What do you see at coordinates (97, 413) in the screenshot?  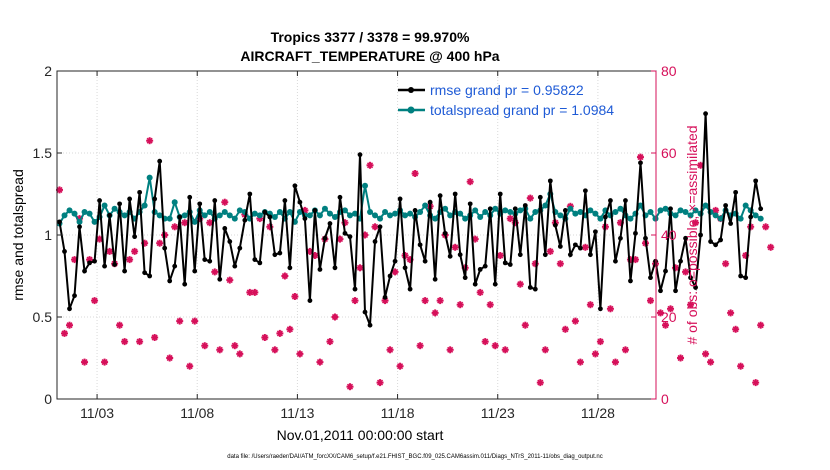 I see `x-tick-label: 11/03` at bounding box center [97, 413].